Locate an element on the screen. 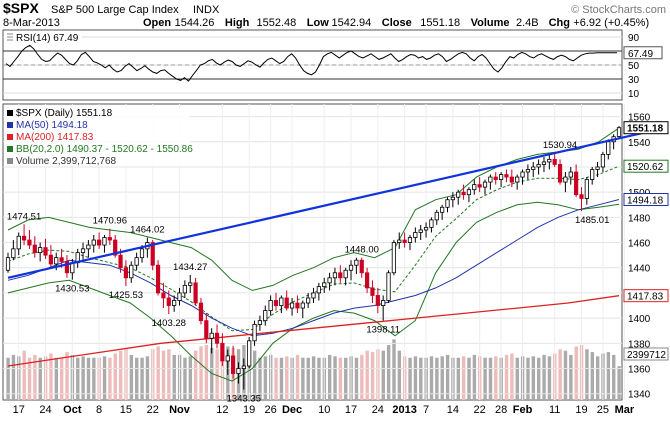  legend-entry: BB(20,2.0) 1490.37 - 1520.62 - 1550.86 is located at coordinates (104, 149).